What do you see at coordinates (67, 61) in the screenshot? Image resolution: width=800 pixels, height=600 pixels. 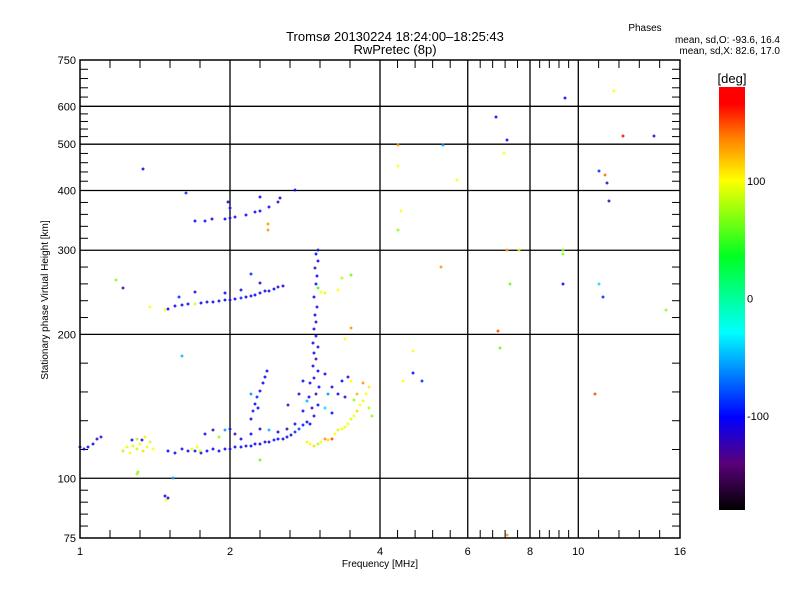 I see `y-tick-label: 750` at bounding box center [67, 61].